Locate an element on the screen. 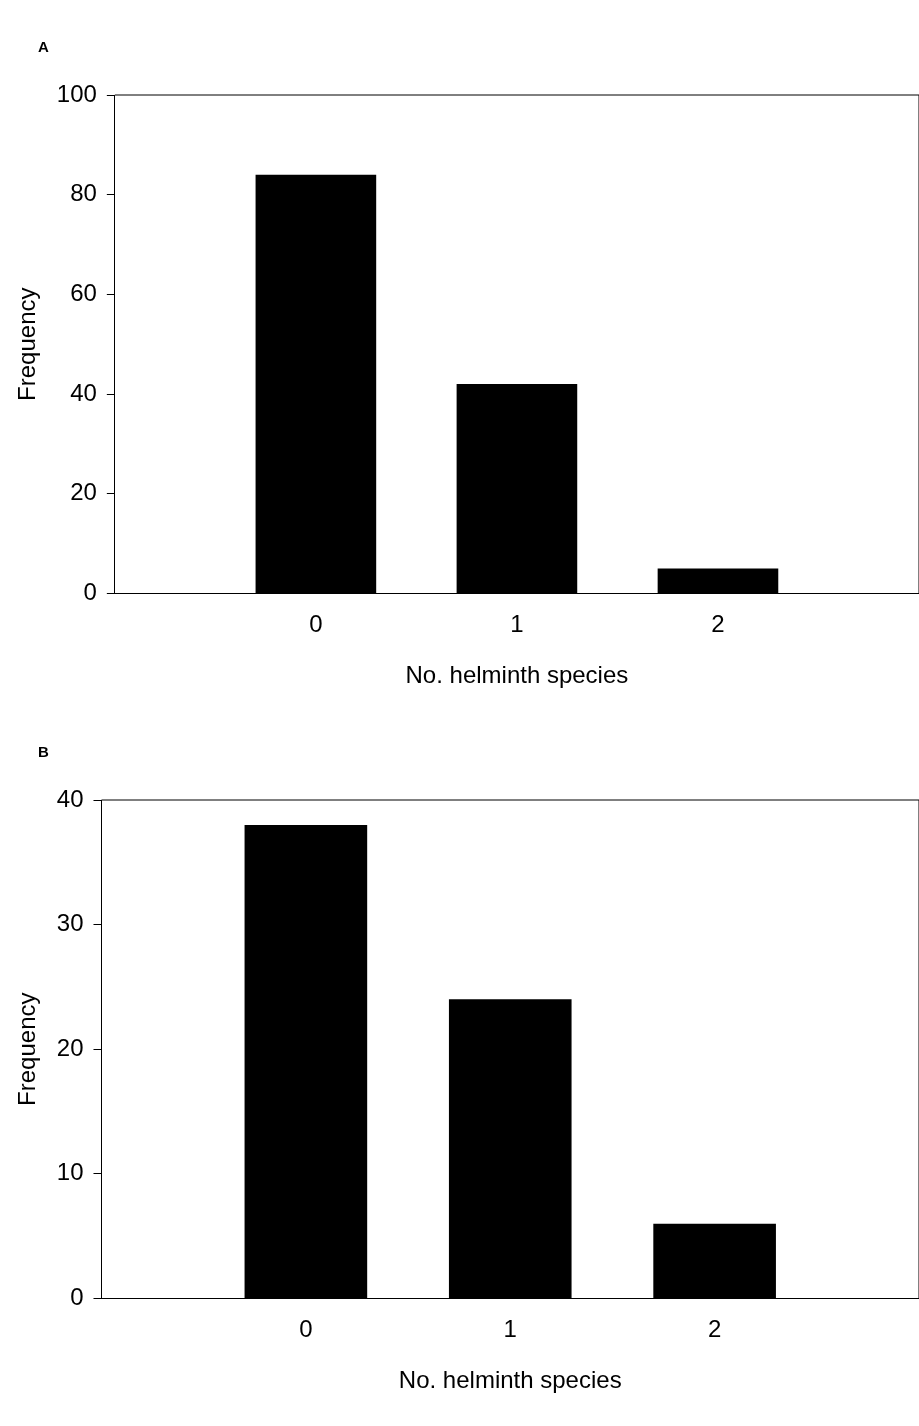 The height and width of the screenshot is (1426, 919). y-tick-label: 30 is located at coordinates (70, 923).